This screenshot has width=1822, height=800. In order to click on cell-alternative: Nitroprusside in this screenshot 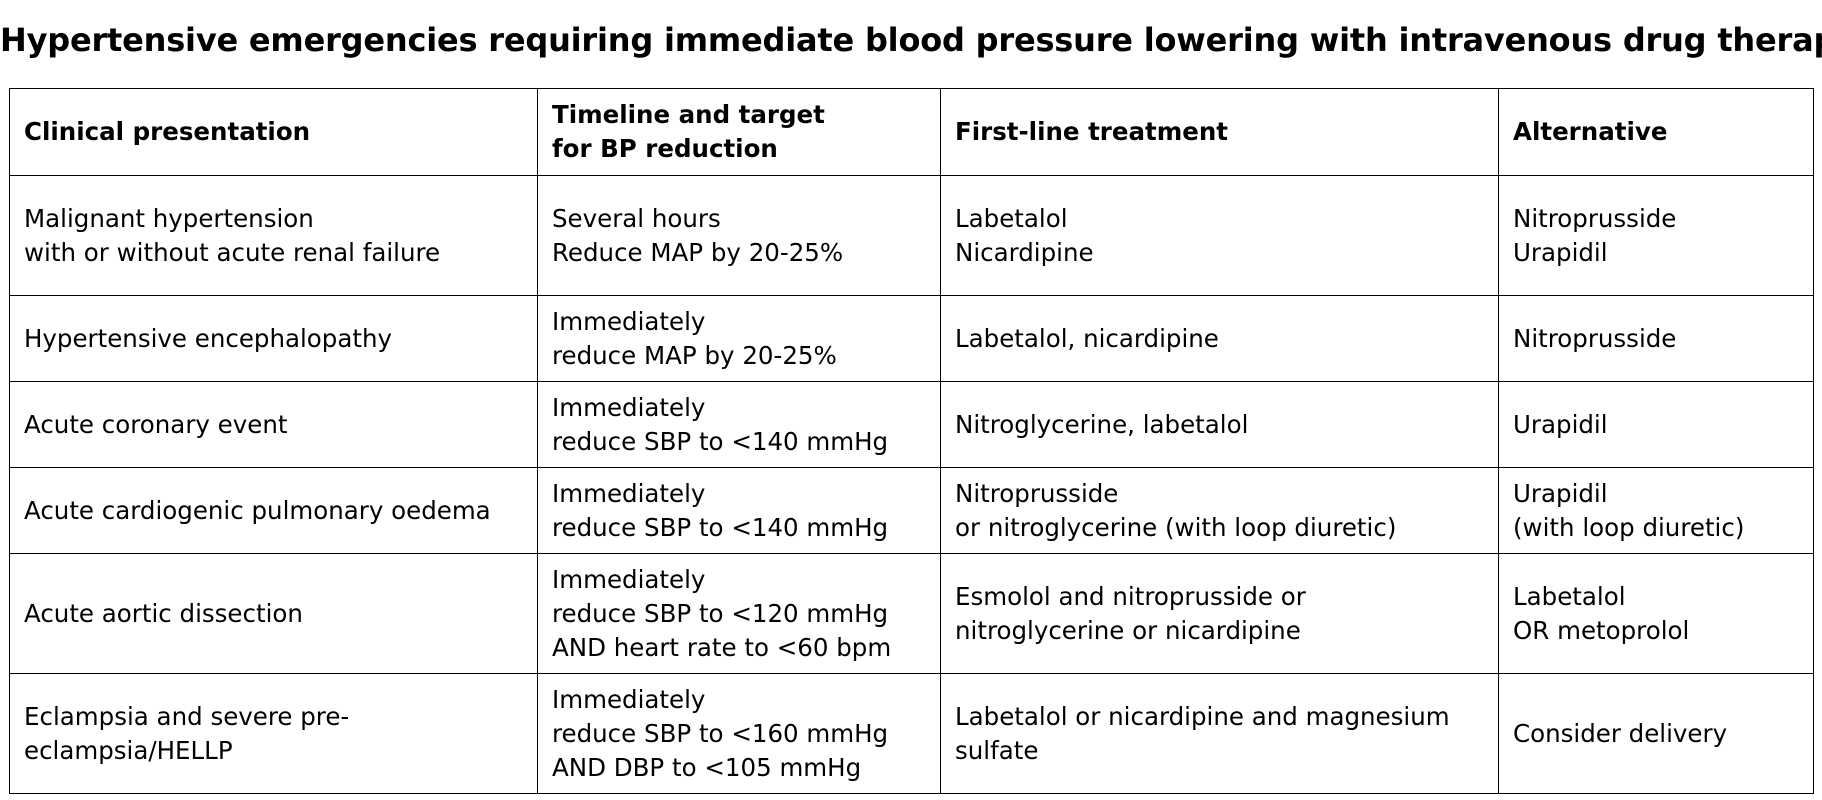, I will do `click(1656, 338)`.